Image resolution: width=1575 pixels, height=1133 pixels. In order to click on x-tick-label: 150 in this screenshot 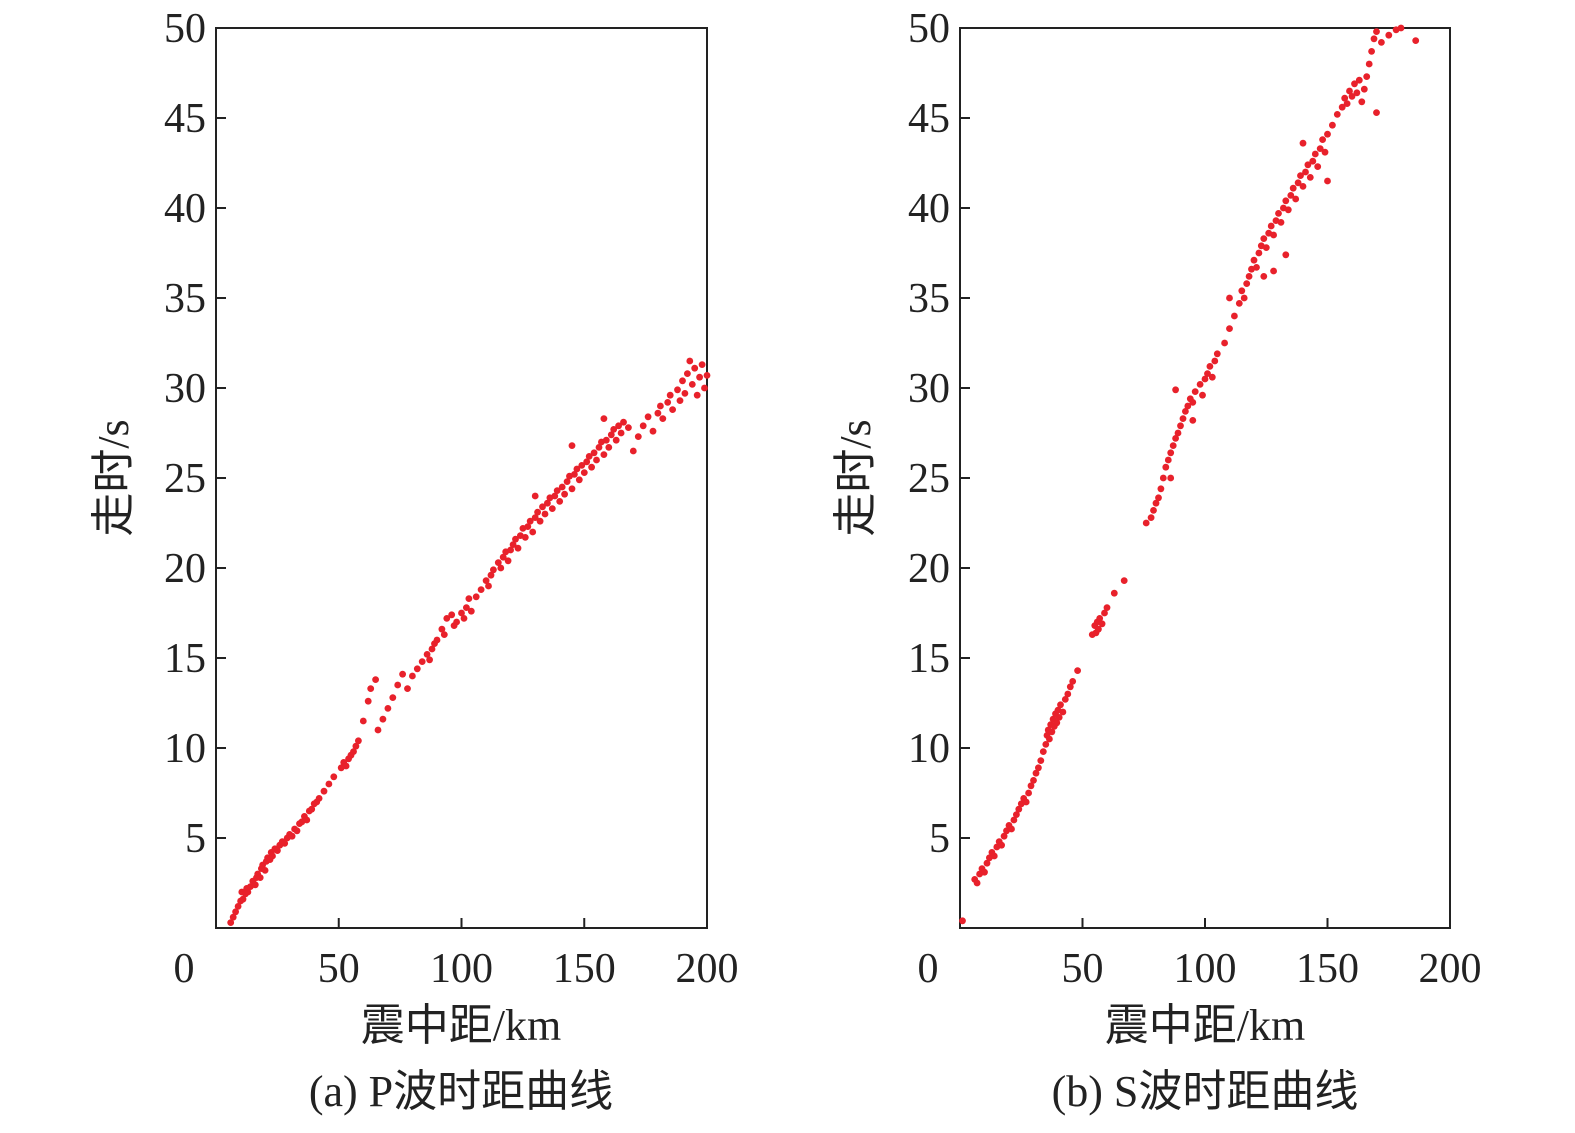, I will do `click(1327, 969)`.